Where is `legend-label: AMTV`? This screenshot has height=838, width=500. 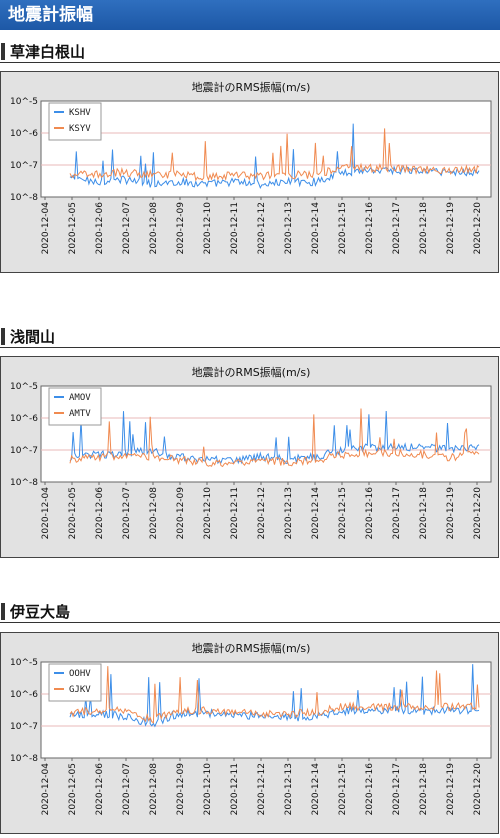
legend-label: AMTV is located at coordinates (80, 414).